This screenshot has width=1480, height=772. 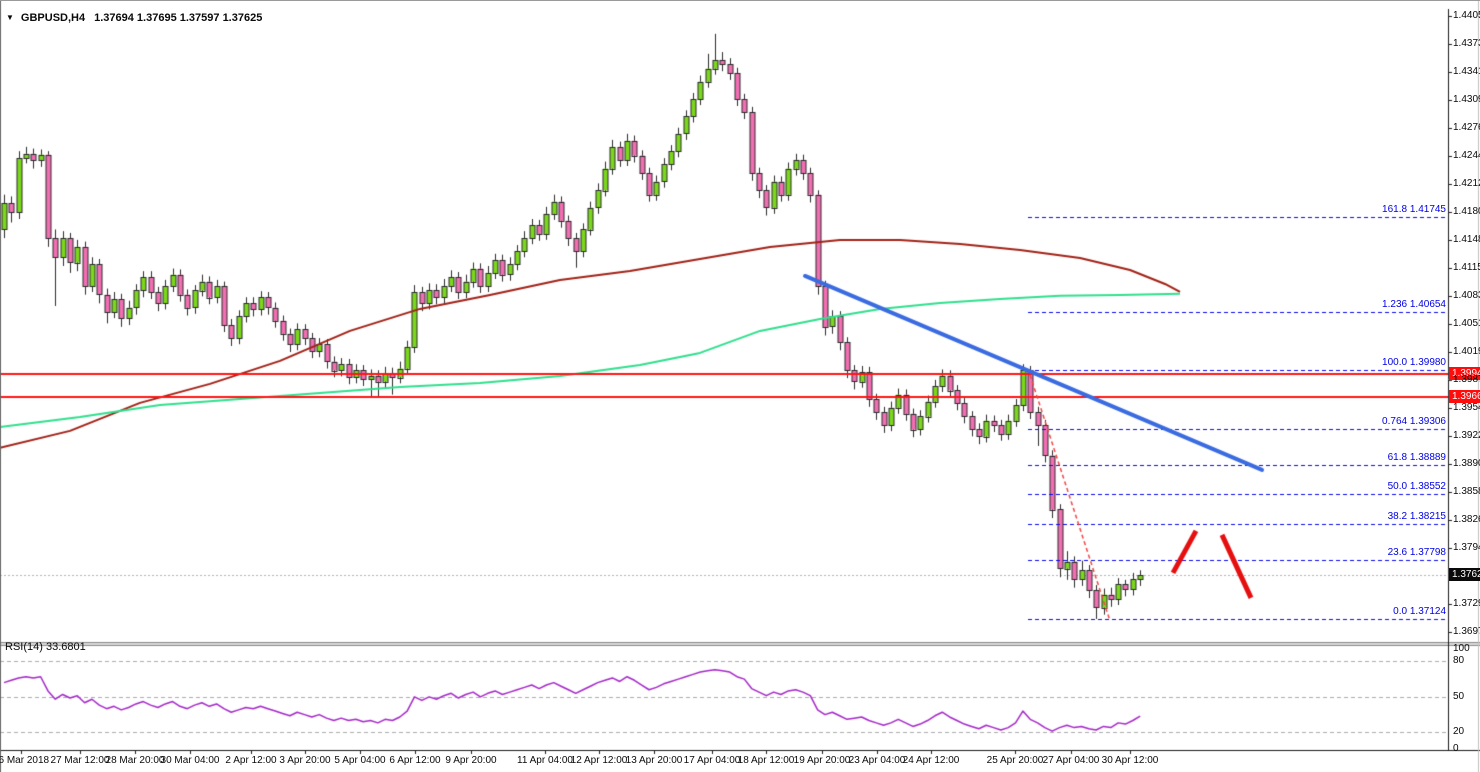 I want to click on date-tick-label: 11 Apr 04:00, so click(x=545, y=760).